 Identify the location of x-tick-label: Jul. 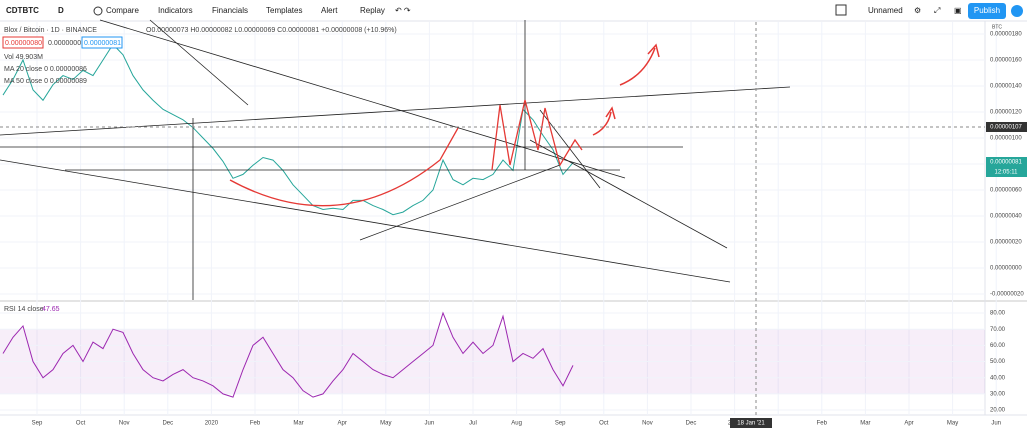
(473, 424).